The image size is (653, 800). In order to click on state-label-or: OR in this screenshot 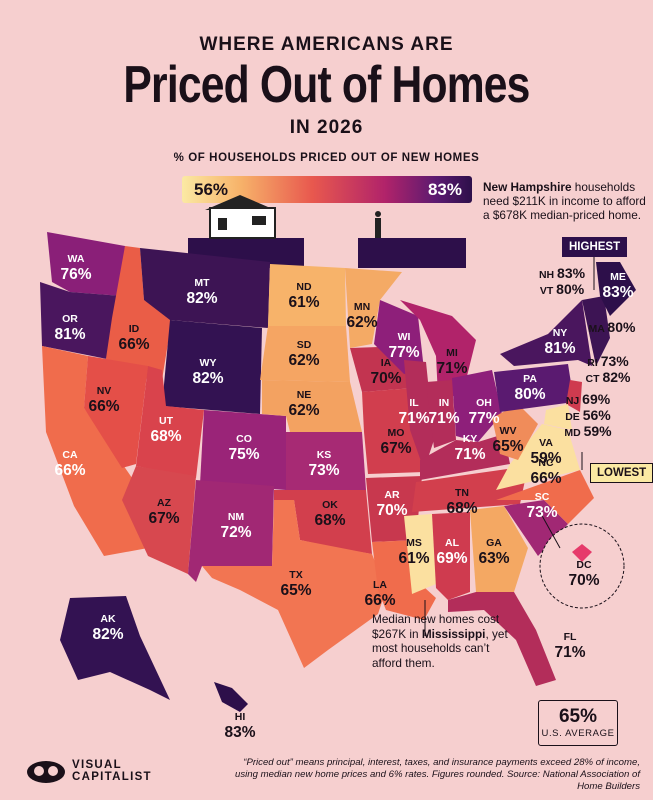, I will do `click(70, 319)`.